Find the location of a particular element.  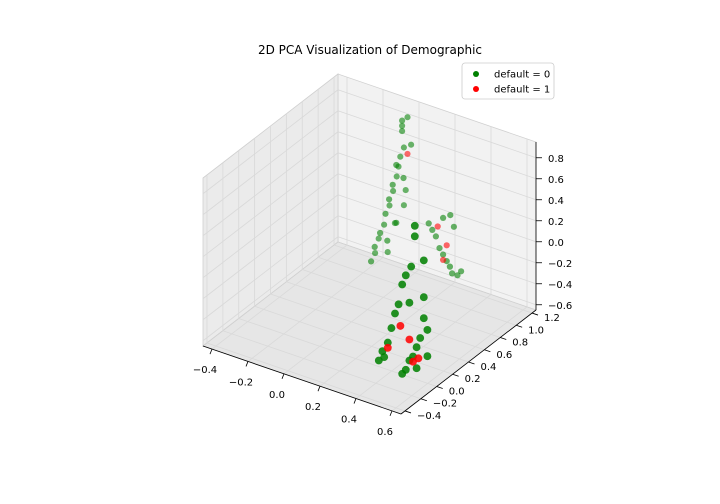

scatter-points is located at coordinates (416, 246).